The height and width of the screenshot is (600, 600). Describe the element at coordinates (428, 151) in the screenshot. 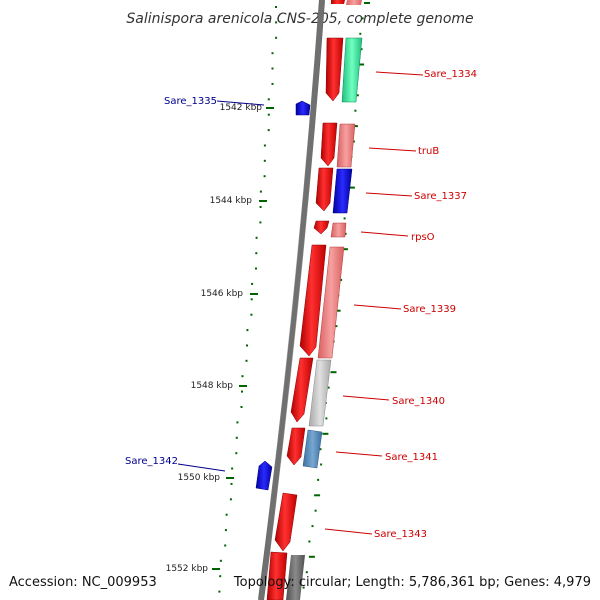

I see `gene-label-trub: truB` at that location.